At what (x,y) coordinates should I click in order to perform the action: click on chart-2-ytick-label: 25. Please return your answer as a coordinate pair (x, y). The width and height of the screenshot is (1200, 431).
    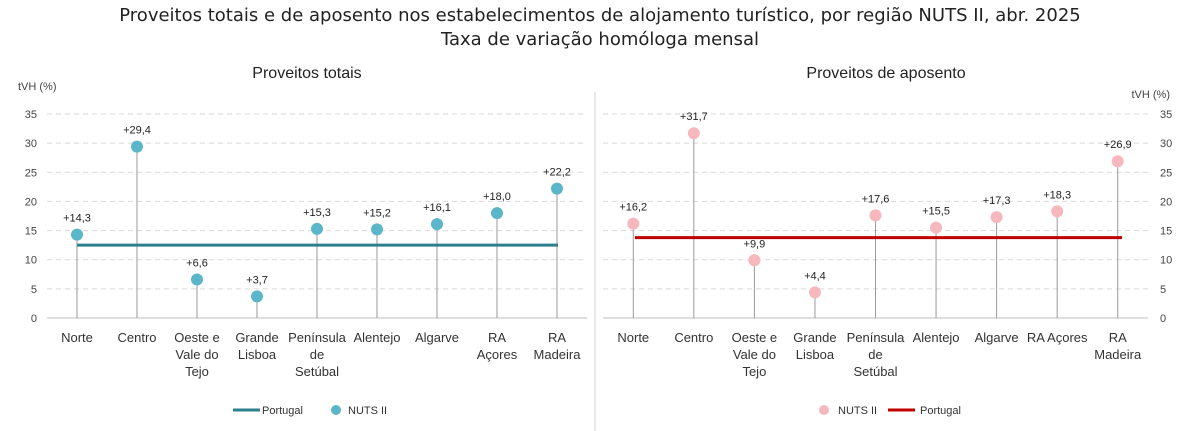
    Looking at the image, I should click on (1166, 173).